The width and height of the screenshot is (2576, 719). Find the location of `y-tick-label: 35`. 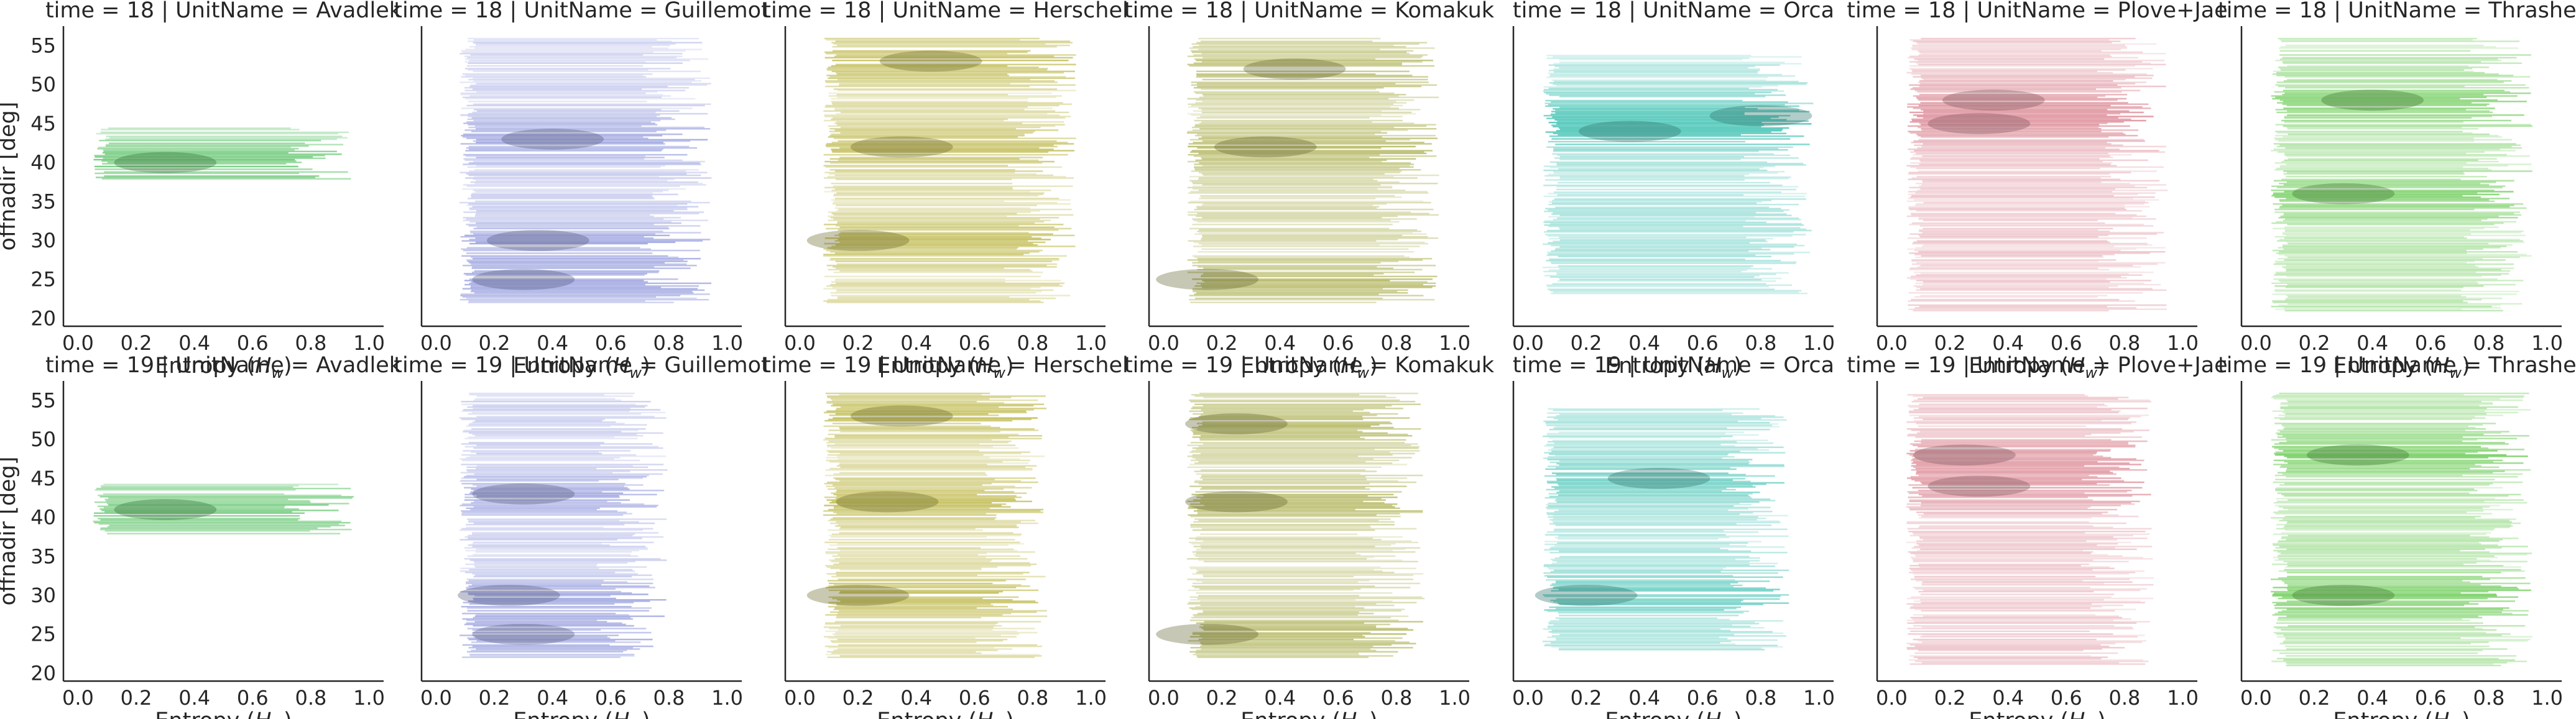

y-tick-label: 35 is located at coordinates (43, 202).